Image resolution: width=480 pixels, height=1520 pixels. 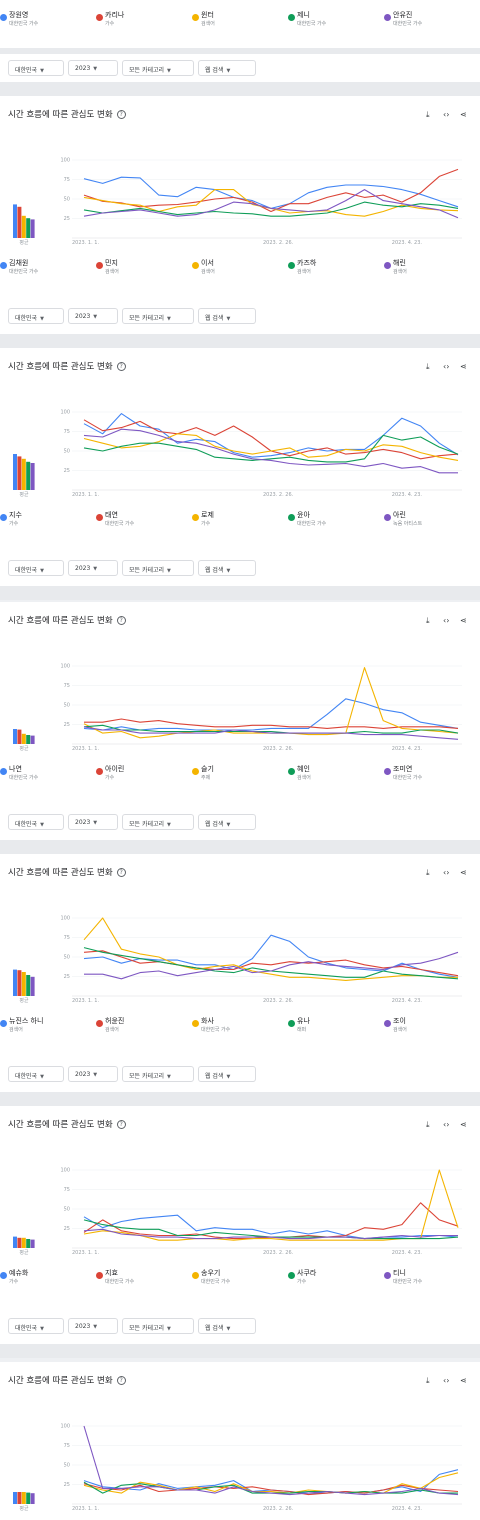 What do you see at coordinates (48, 780) in the screenshot?
I see `term-1: 나연 대한민국 가수` at bounding box center [48, 780].